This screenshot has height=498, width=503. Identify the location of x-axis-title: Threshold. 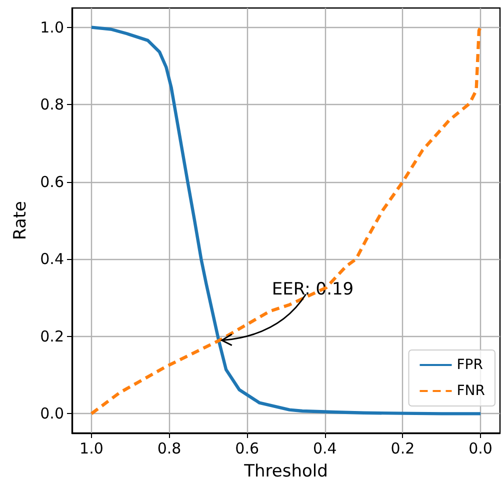
(285, 472).